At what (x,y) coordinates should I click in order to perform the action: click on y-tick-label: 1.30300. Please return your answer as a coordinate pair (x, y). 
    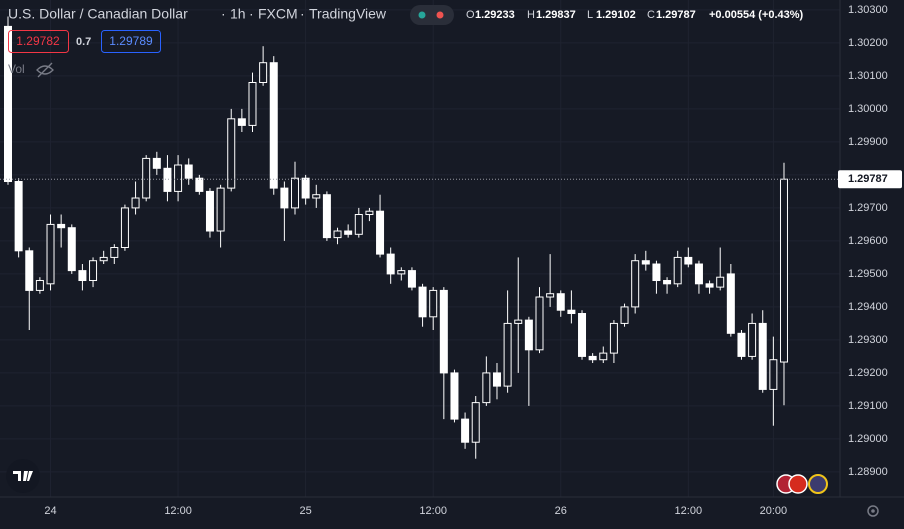
    Looking at the image, I should click on (868, 10).